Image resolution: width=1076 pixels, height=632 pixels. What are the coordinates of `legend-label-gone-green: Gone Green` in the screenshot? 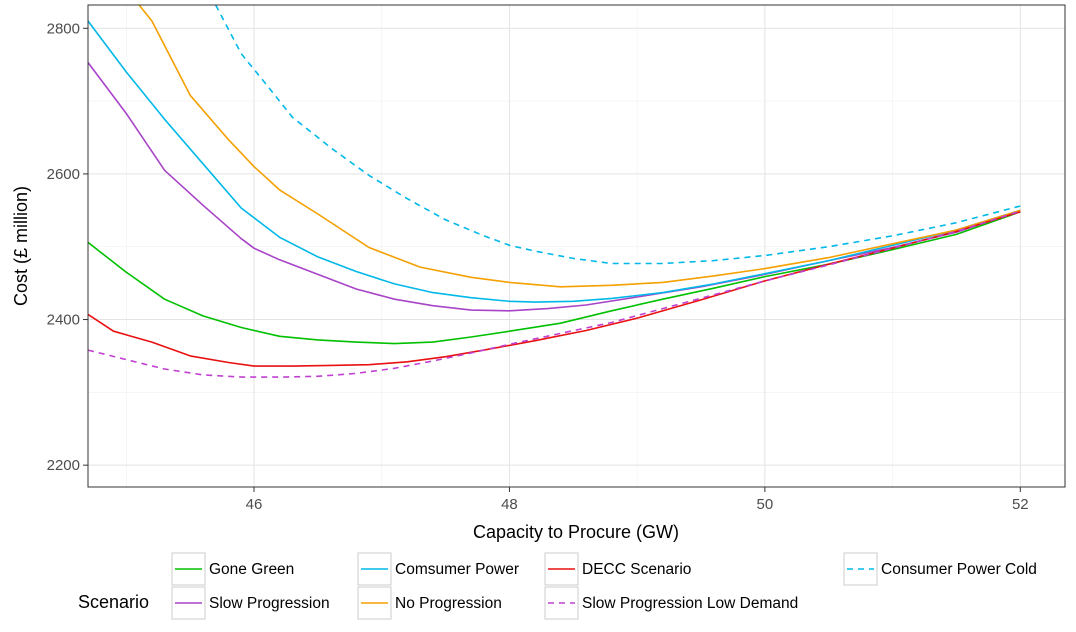 It's located at (251, 569).